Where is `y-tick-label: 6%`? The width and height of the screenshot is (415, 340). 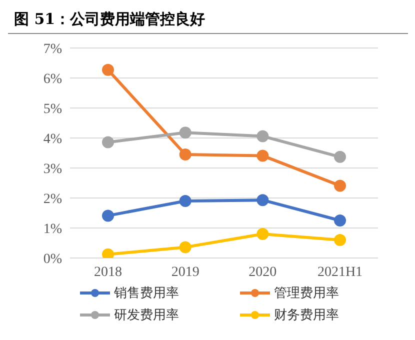
y-tick-label: 6% is located at coordinates (52, 79).